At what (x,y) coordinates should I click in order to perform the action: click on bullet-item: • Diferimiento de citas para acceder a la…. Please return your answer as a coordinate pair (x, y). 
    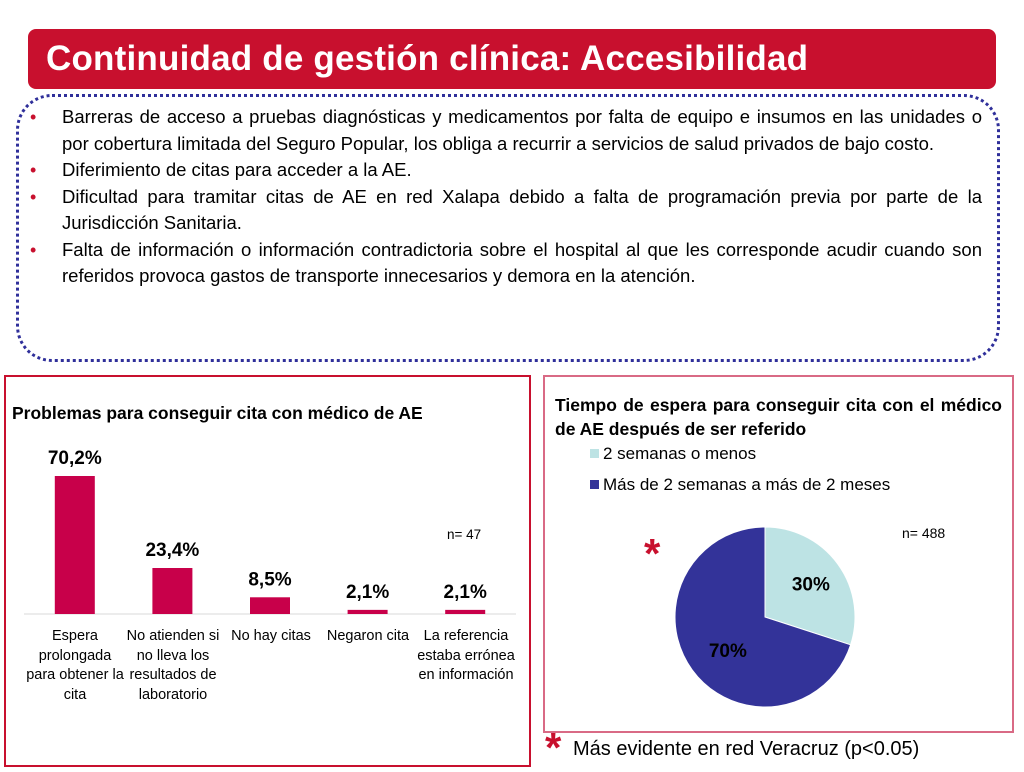
    Looking at the image, I should click on (506, 170).